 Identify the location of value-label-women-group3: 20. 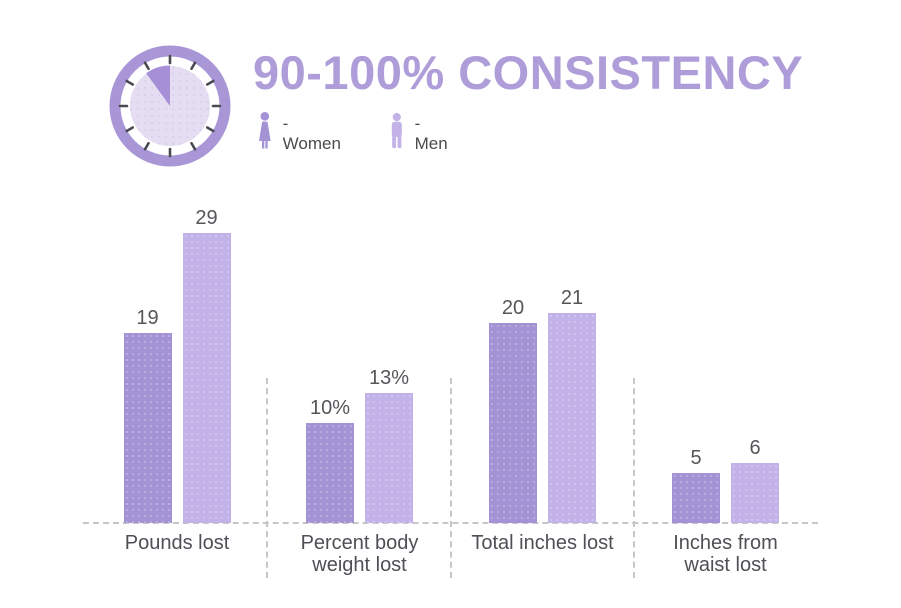
(513, 308).